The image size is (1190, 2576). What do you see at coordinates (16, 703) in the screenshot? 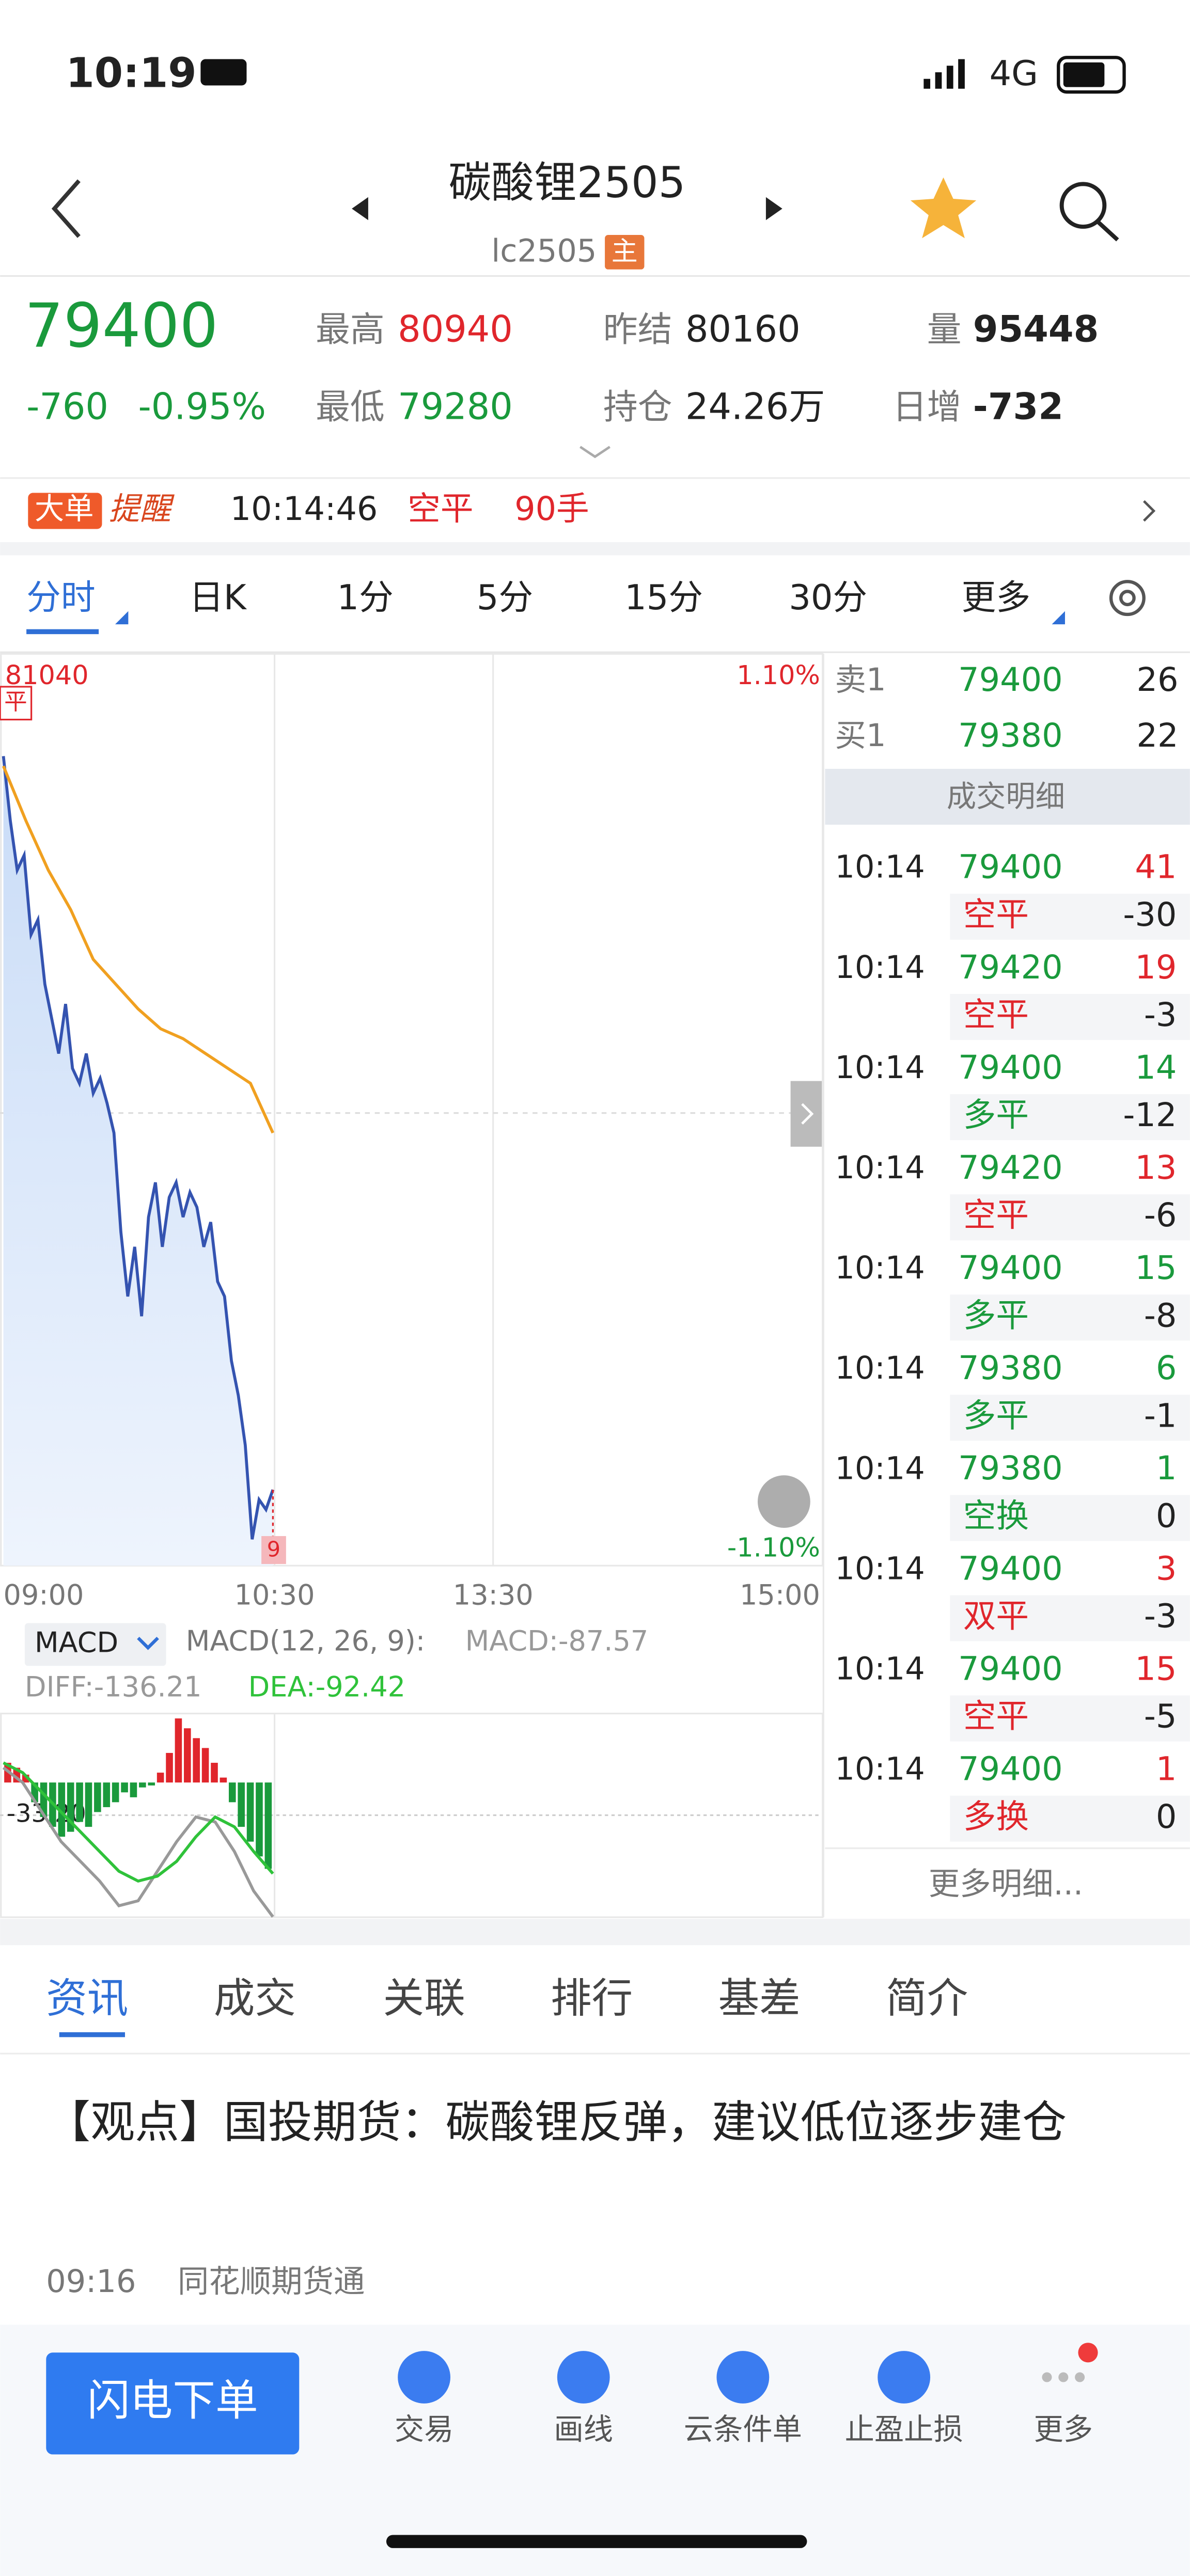
I see `start-marker-box` at bounding box center [16, 703].